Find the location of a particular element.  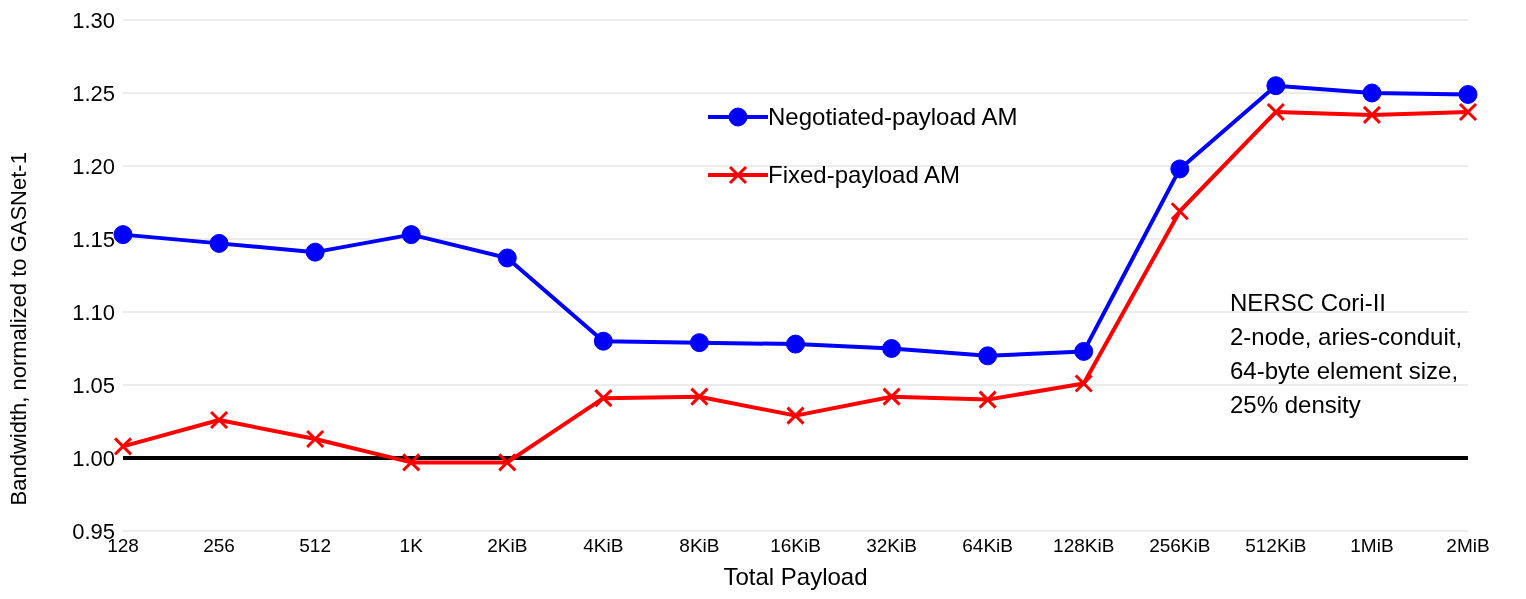

annotation: 25% density is located at coordinates (1296, 405).